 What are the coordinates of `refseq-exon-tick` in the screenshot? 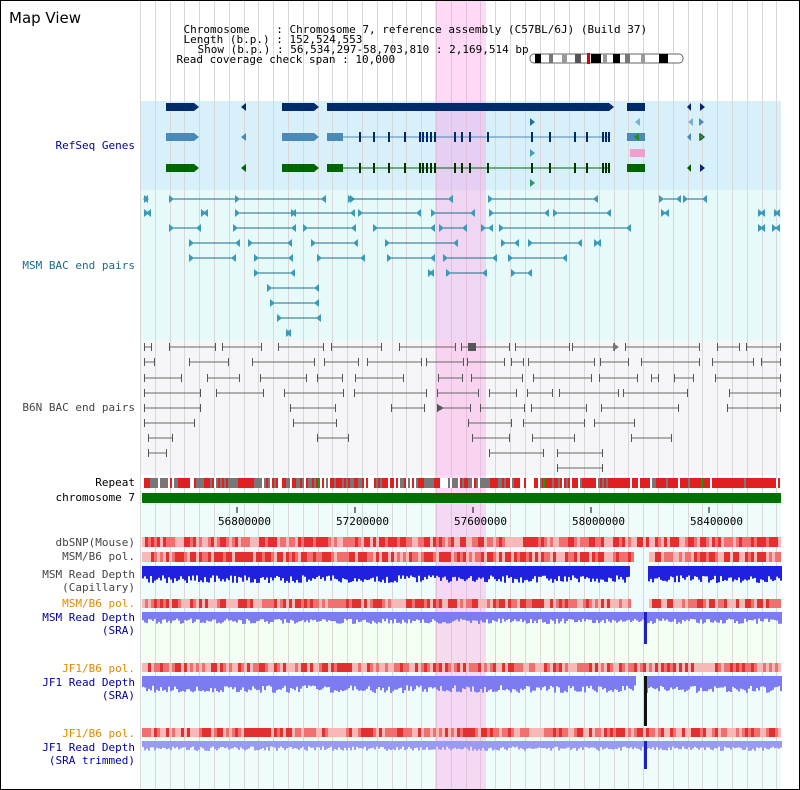 It's located at (603, 137).